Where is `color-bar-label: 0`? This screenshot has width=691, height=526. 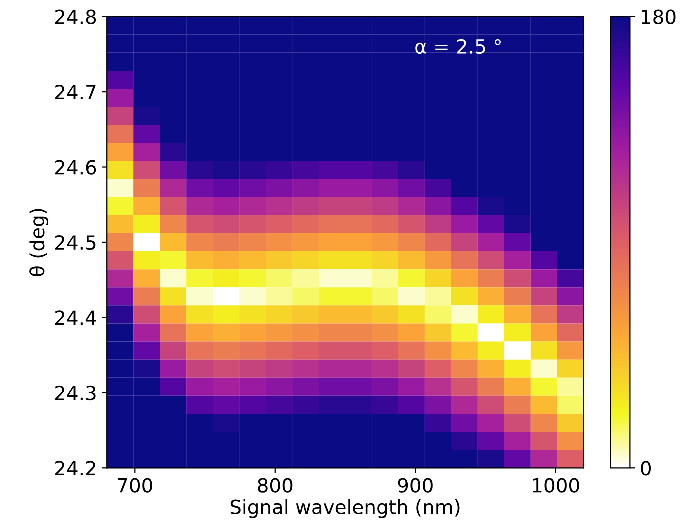 color-bar-label: 0 is located at coordinates (646, 468).